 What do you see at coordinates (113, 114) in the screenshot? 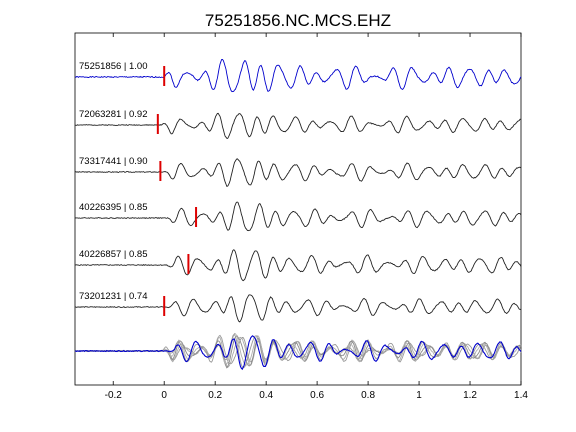
I see `trace-label: 72063281 | 0.92` at bounding box center [113, 114].